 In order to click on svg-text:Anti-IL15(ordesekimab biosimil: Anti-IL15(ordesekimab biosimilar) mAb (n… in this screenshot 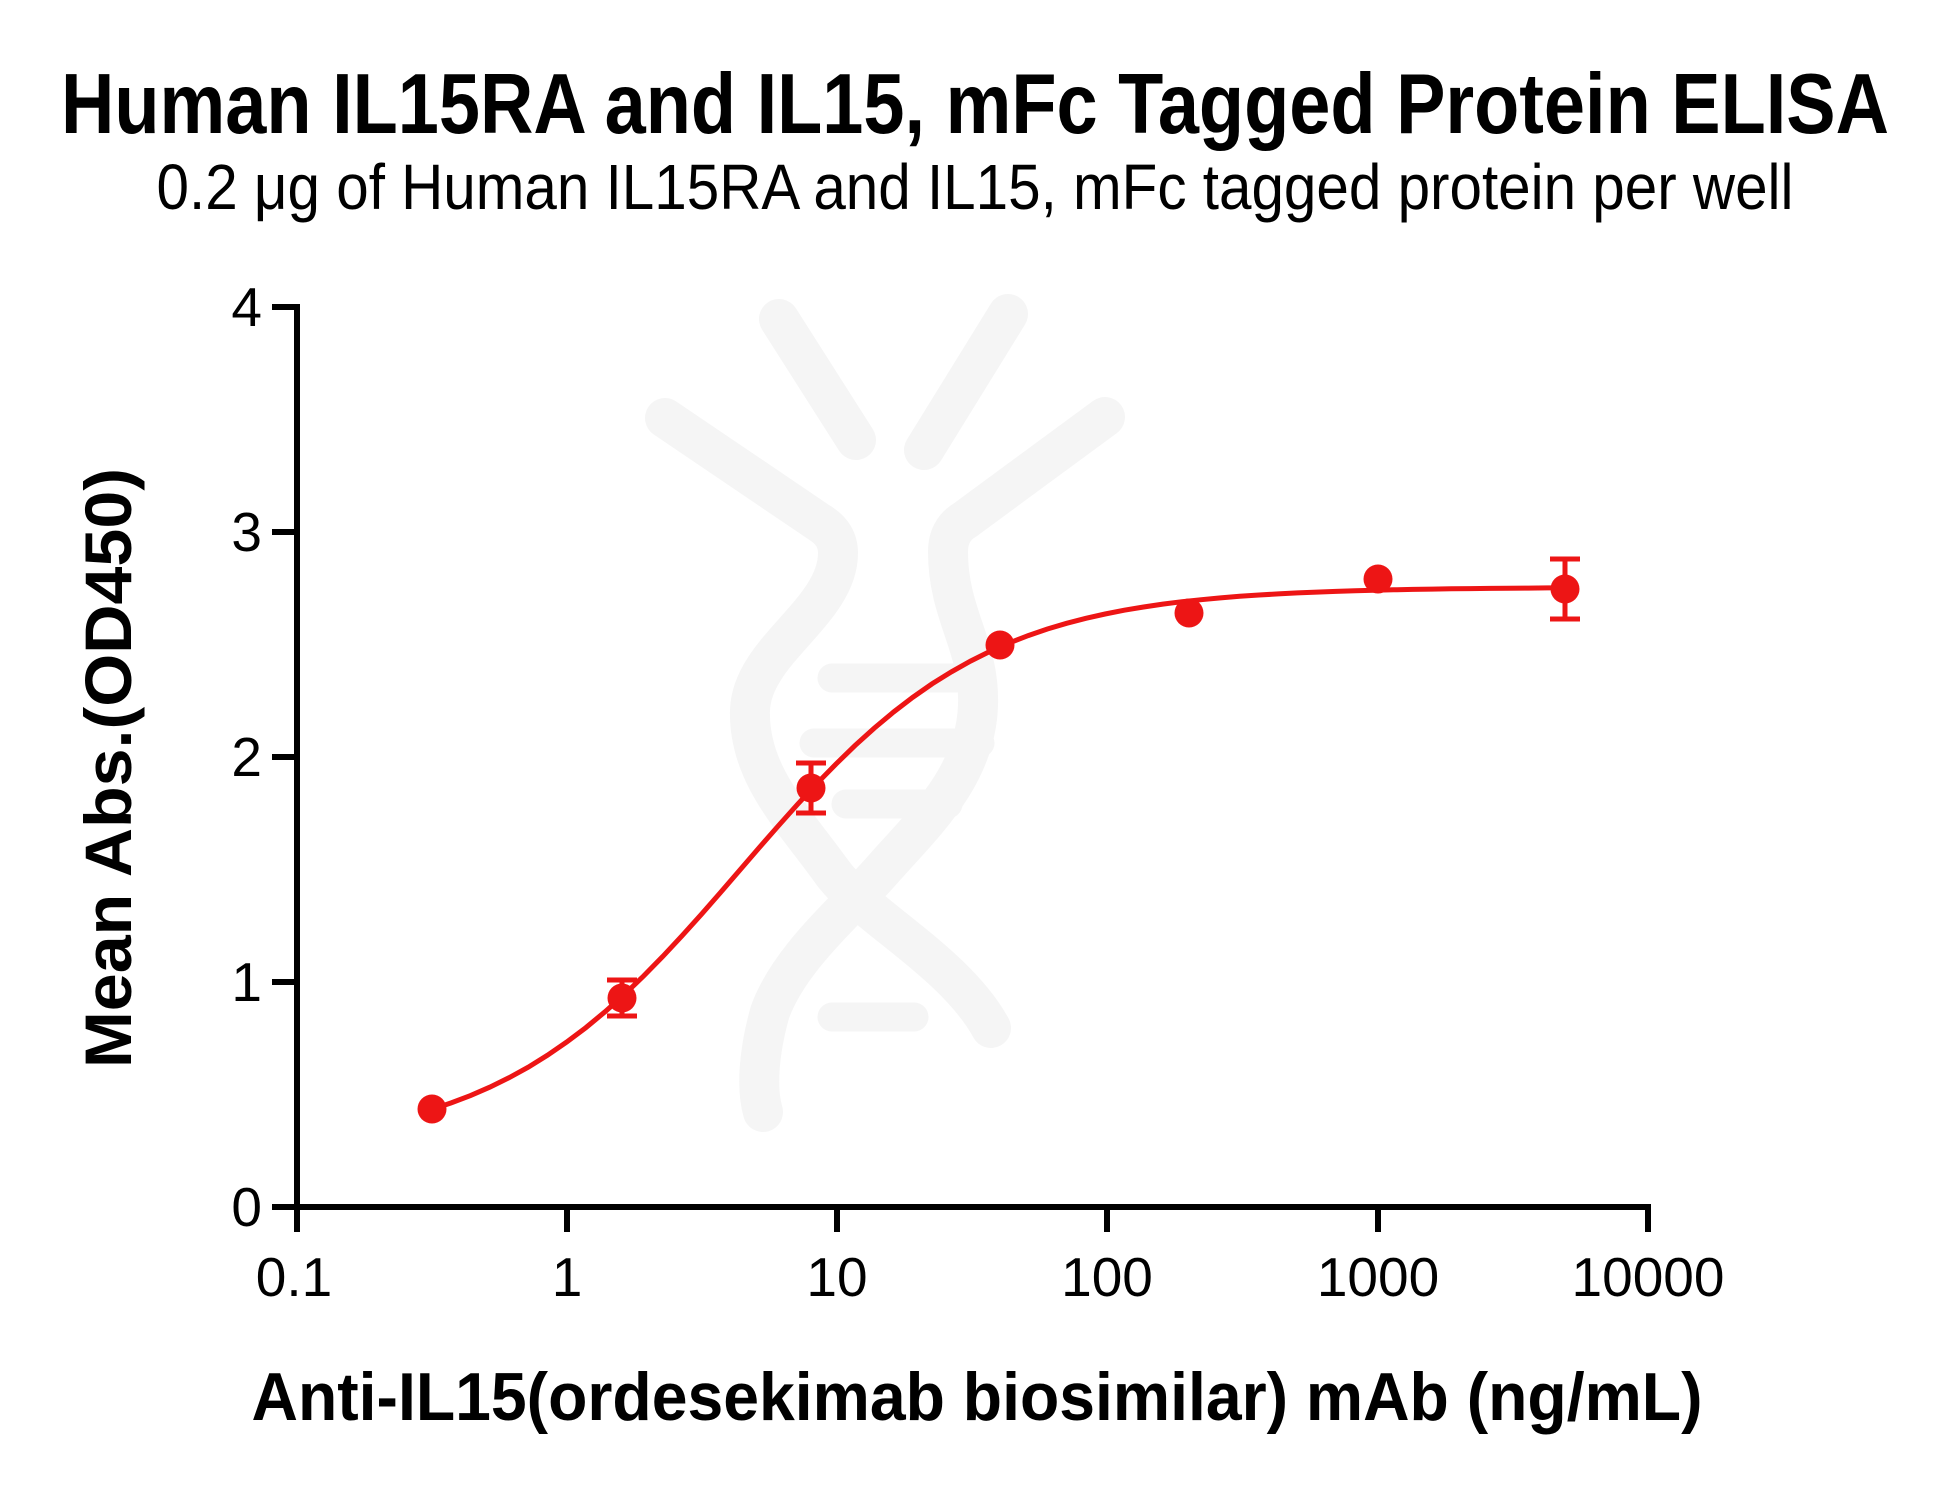, I will do `click(977, 1397)`.